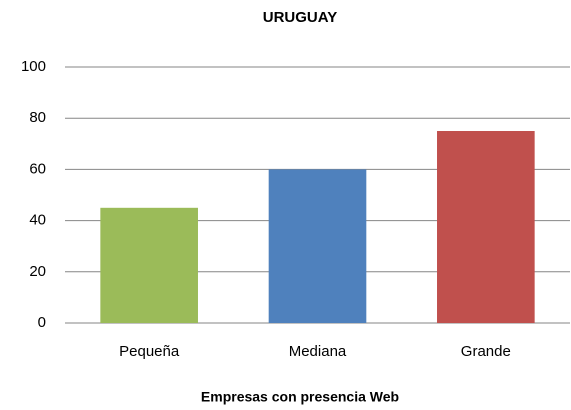 This screenshot has width=571, height=410. What do you see at coordinates (318, 351) in the screenshot?
I see `x-tick-label: Mediana` at bounding box center [318, 351].